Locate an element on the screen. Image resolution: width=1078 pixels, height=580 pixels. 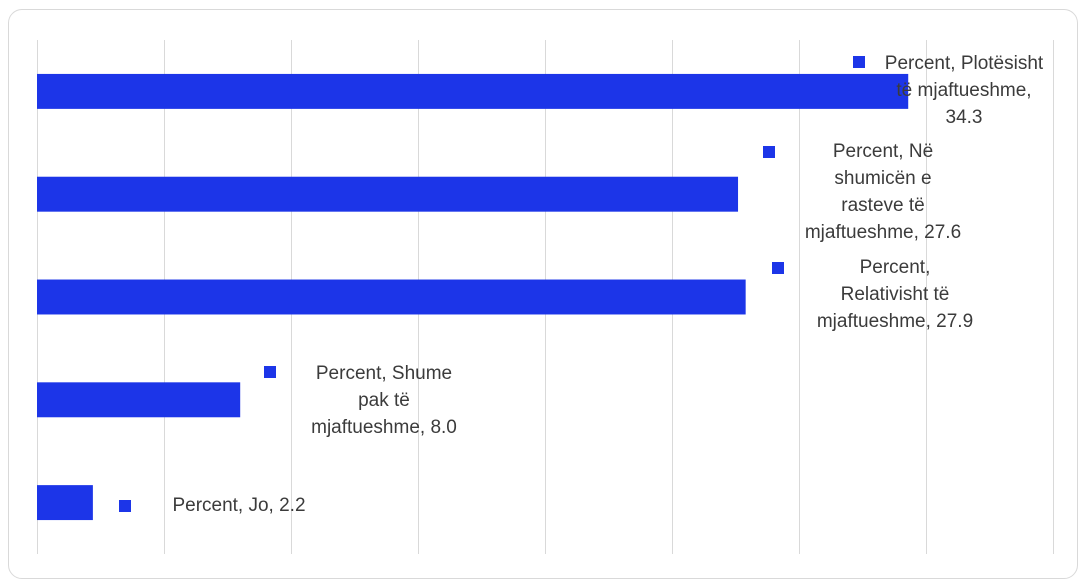
data-label-0: Percent, Plotësisht të mjaftueshme, 34.3 is located at coordinates (964, 90).